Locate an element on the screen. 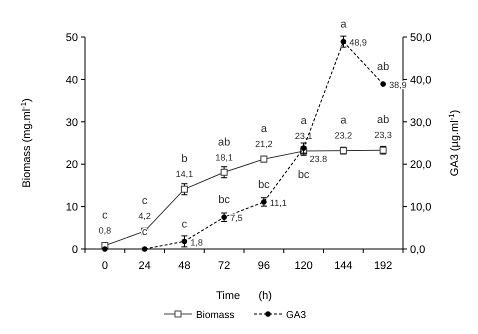 The height and width of the screenshot is (334, 478). y2-tick-label: 40,0 is located at coordinates (421, 80).